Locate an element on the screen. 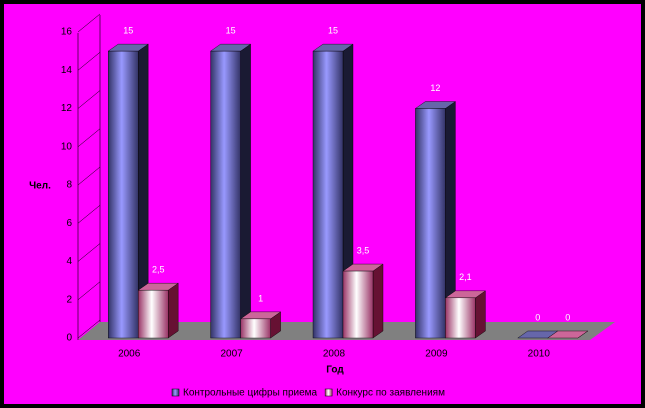  legend-label: Контрольные цифры приема is located at coordinates (250, 393).